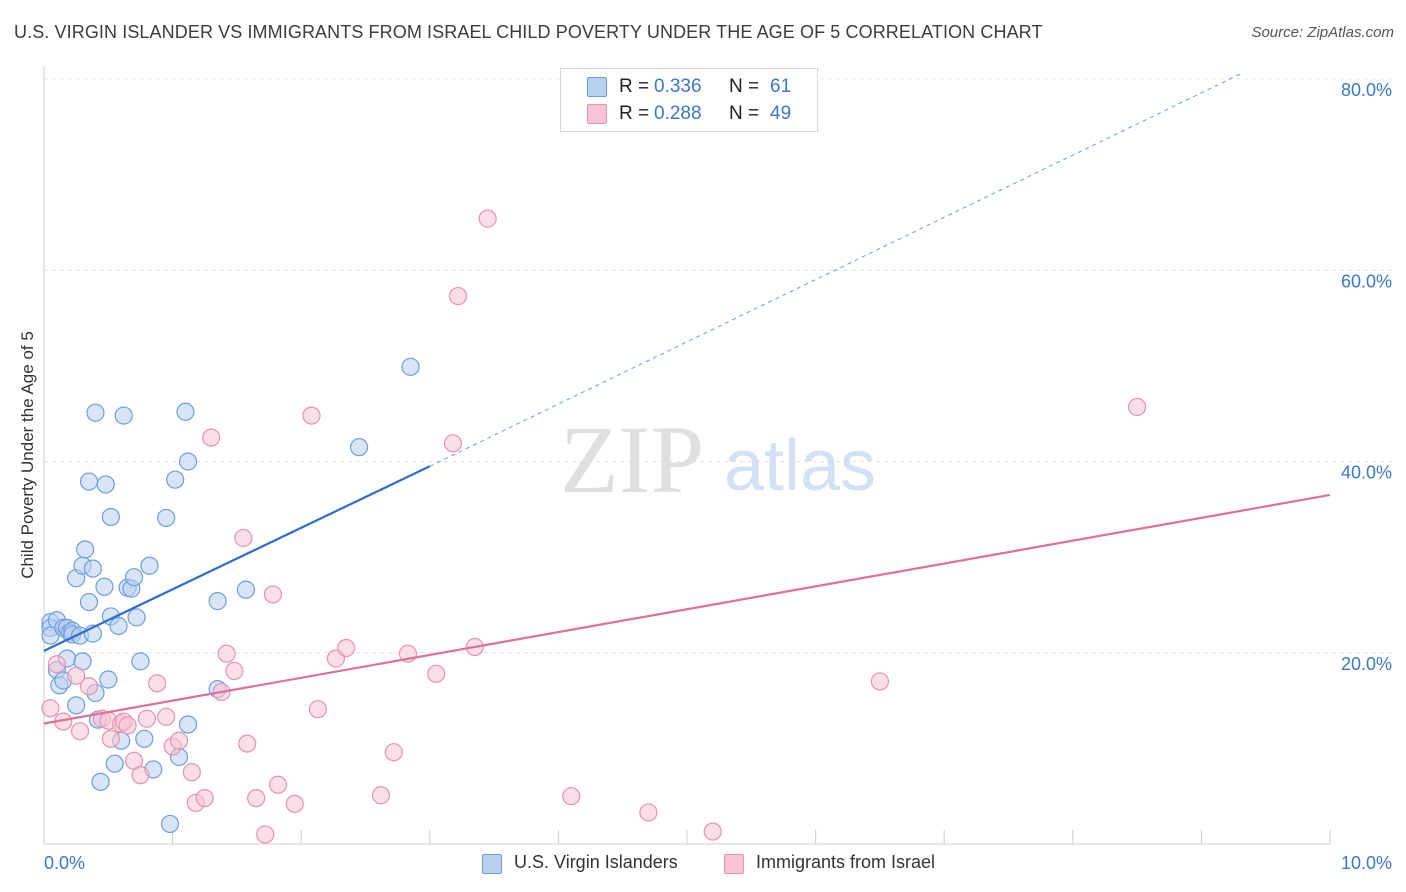 This screenshot has height=892, width=1406. I want to click on source-label: Source: ZipAtlas.com, so click(1322, 32).